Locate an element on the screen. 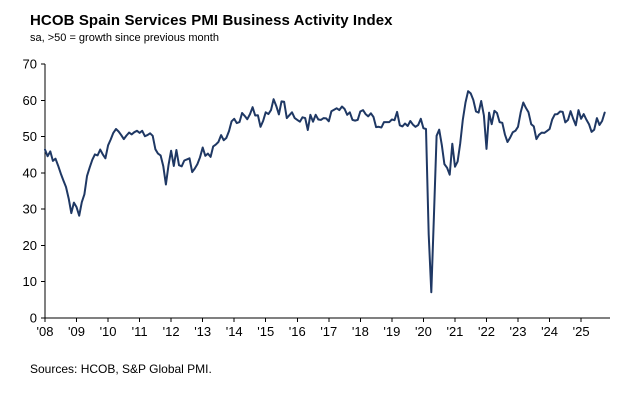 Image resolution: width=621 pixels, height=408 pixels. y-tick-label: 10 is located at coordinates (30, 281).